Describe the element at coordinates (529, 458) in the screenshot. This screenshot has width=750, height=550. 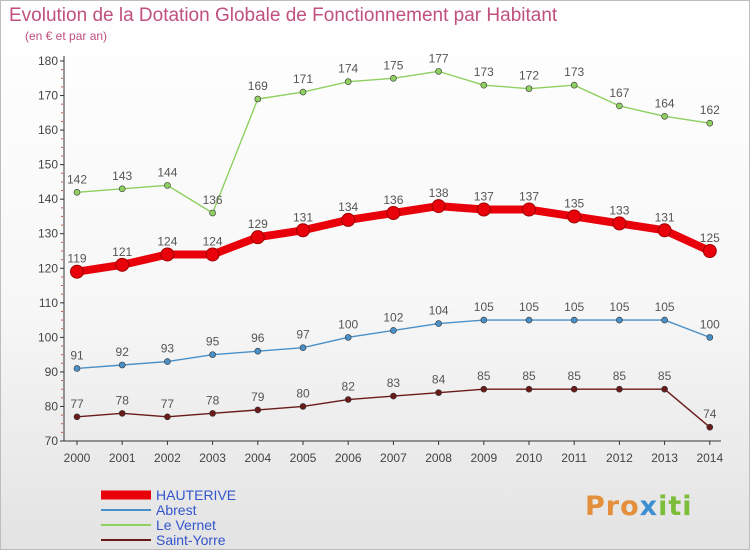
I see `x-tick-label: 2010` at that location.